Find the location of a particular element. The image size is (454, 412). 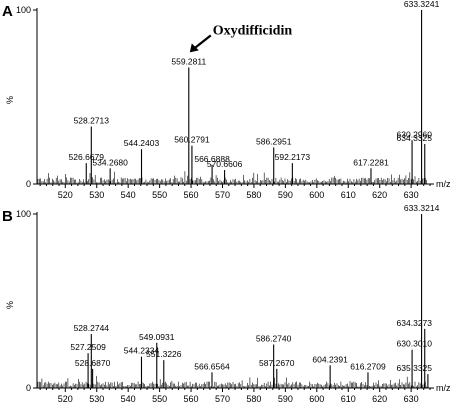

peak-label: 633.3241 is located at coordinates (422, 4).